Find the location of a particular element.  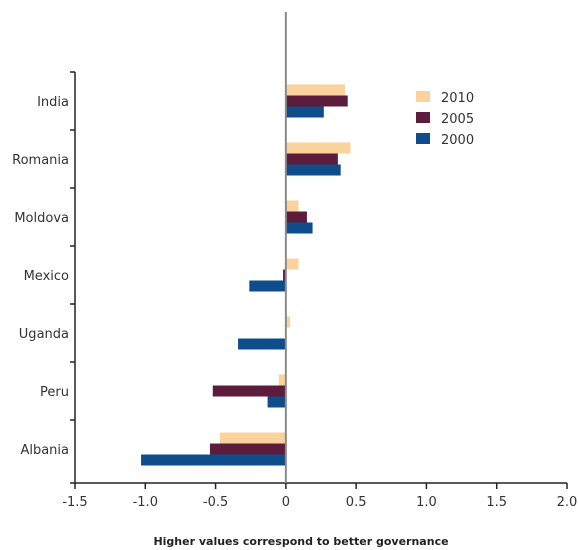

bar-moldova-2010 is located at coordinates (292, 206).